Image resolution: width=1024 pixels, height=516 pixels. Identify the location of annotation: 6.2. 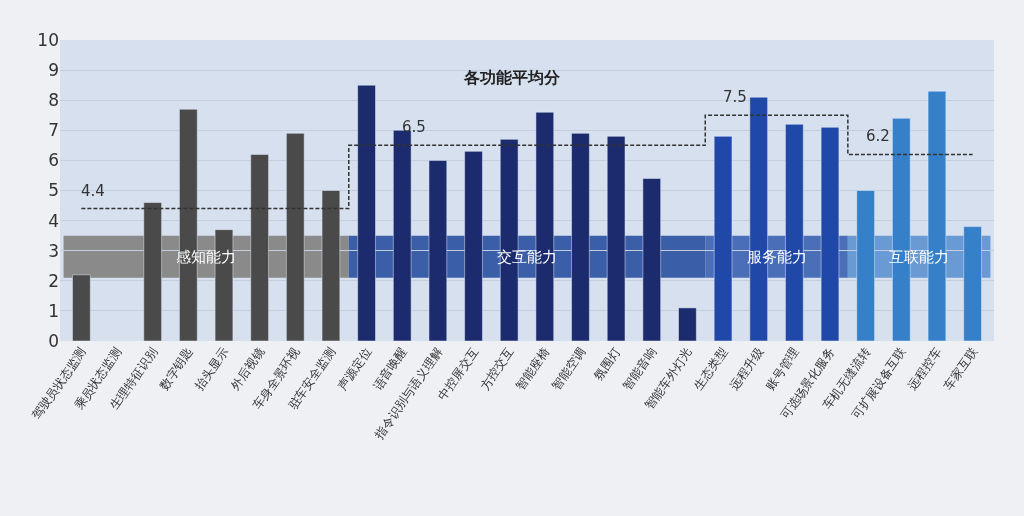
(878, 136).